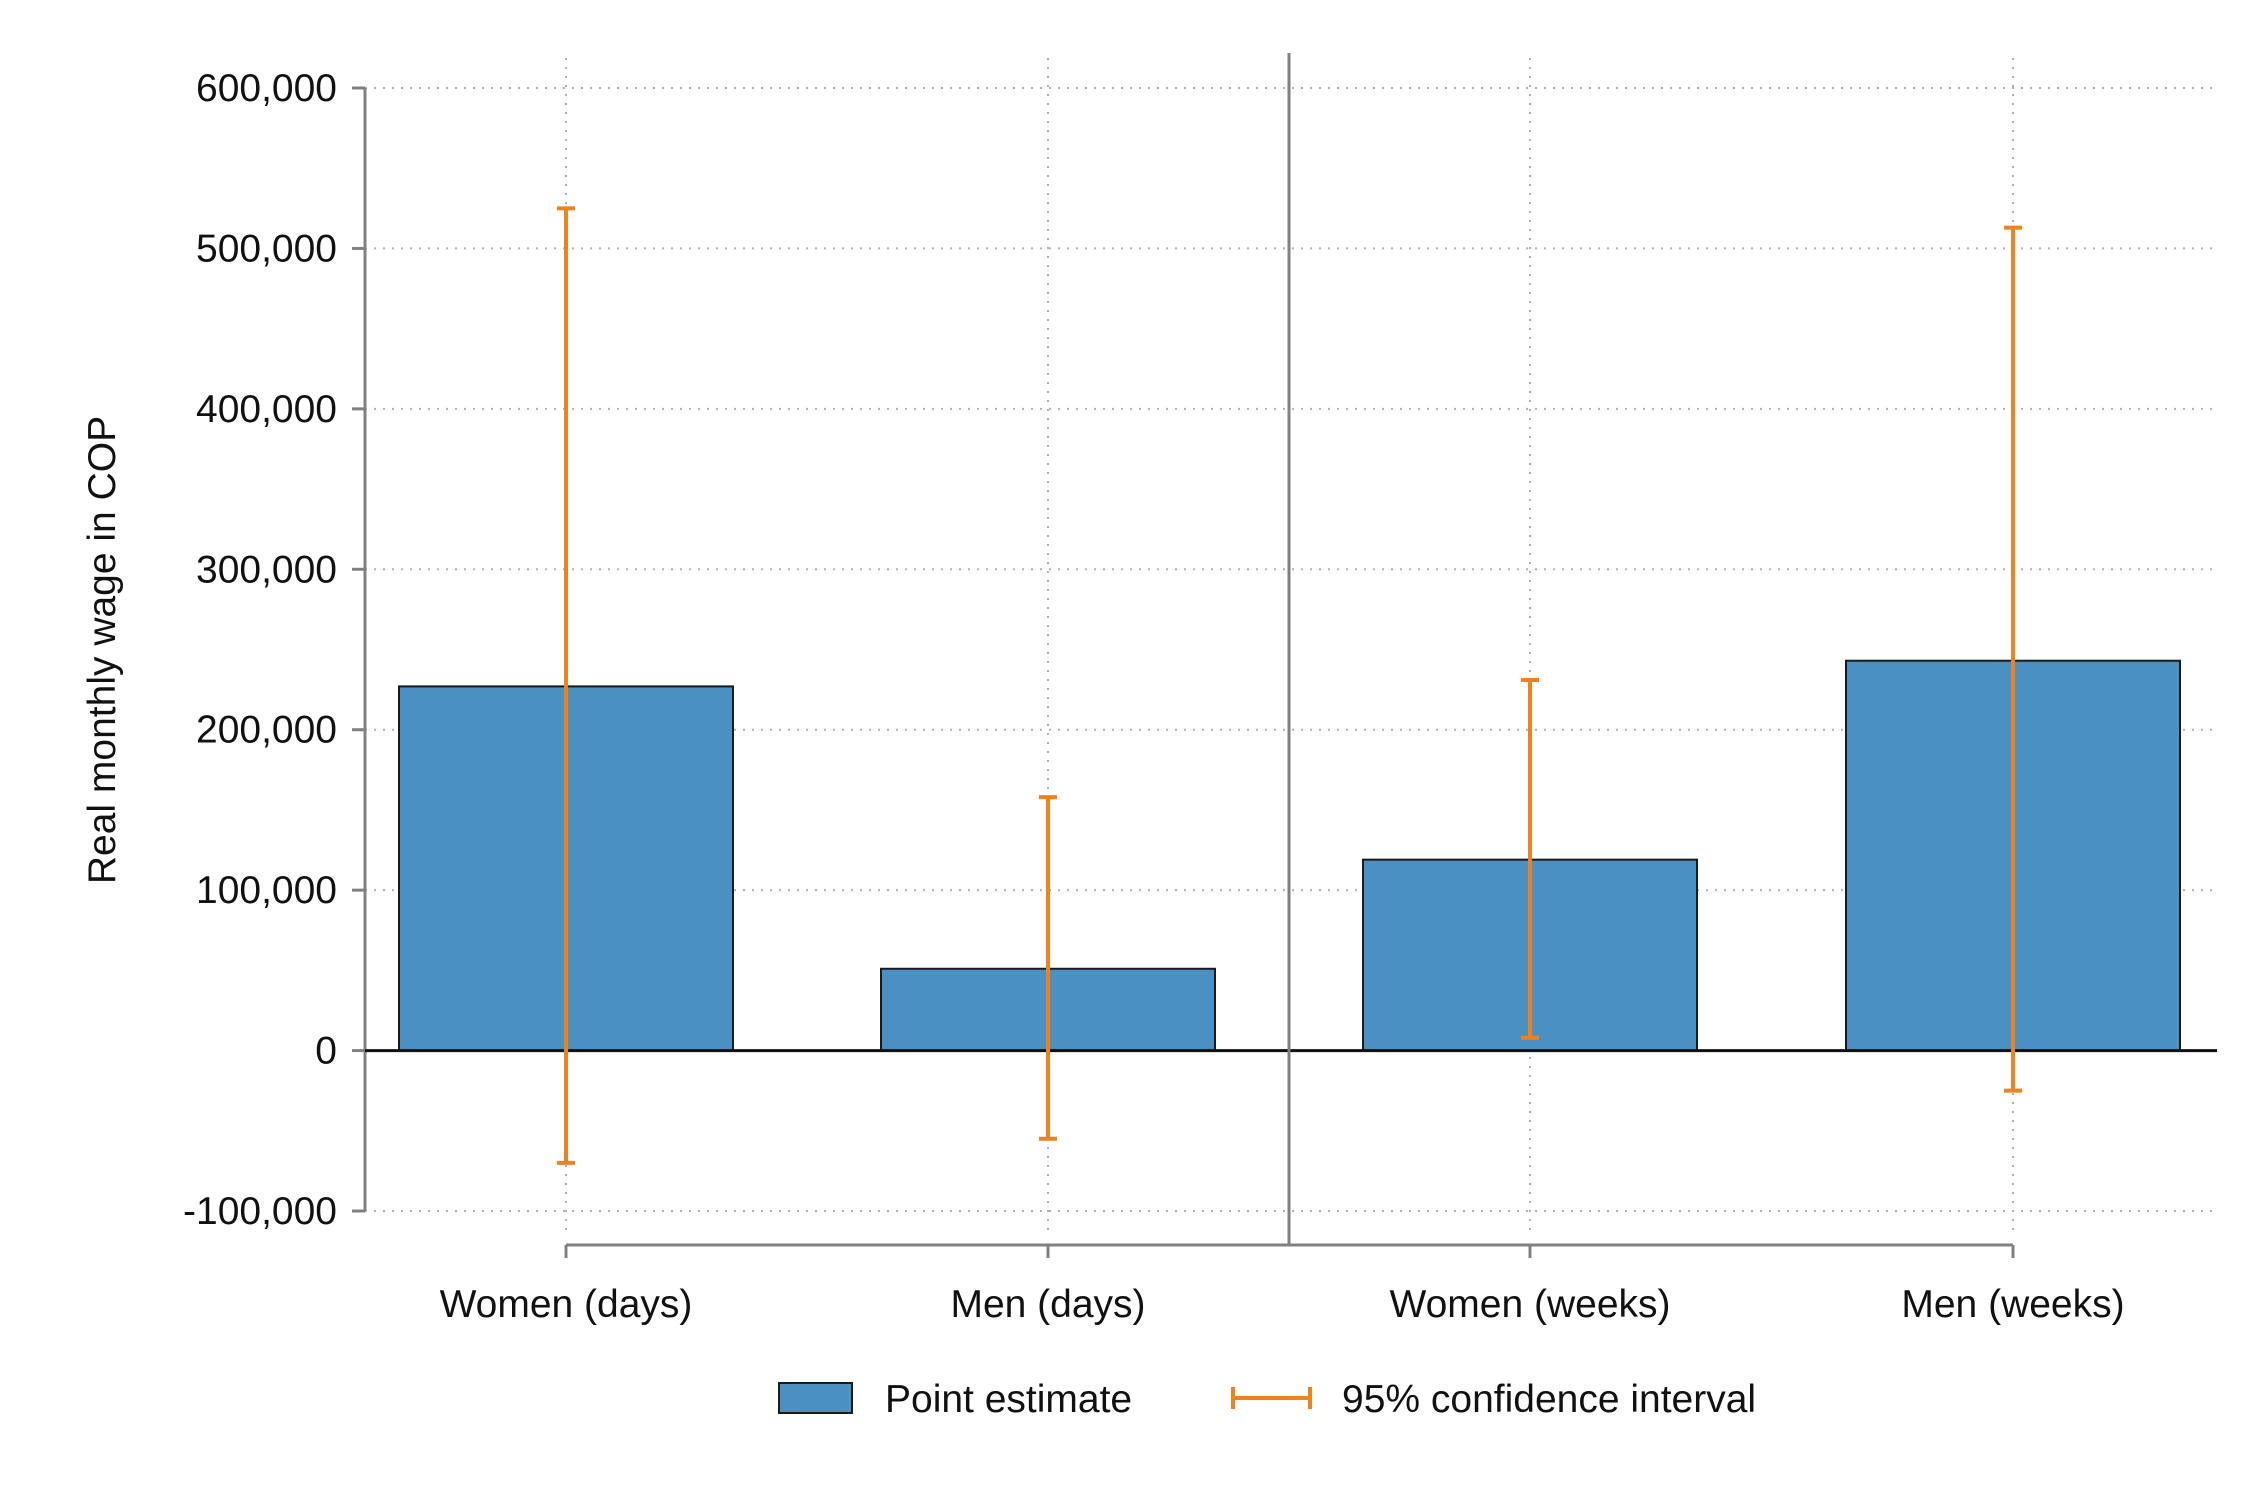 This screenshot has width=2259, height=1506. What do you see at coordinates (102, 650) in the screenshot?
I see `y-axis-title: Real monthly wage in COP` at bounding box center [102, 650].